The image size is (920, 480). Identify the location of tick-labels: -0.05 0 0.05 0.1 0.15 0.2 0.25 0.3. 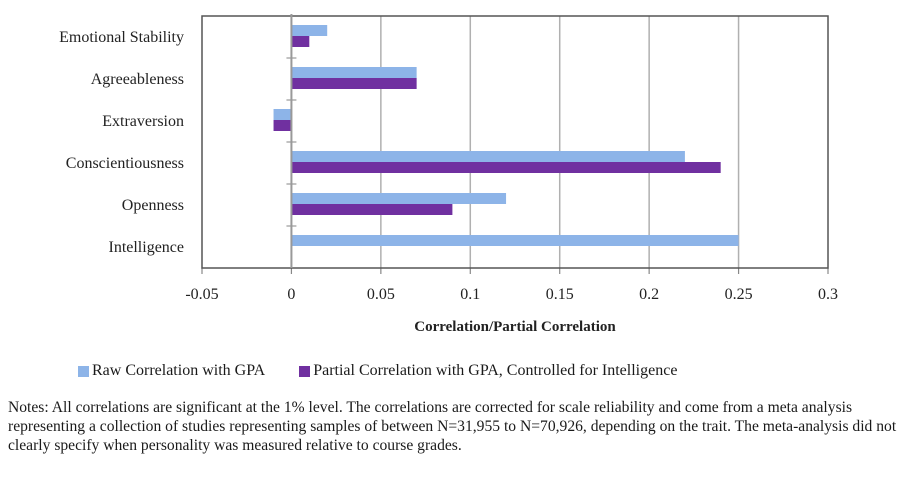
(511, 294).